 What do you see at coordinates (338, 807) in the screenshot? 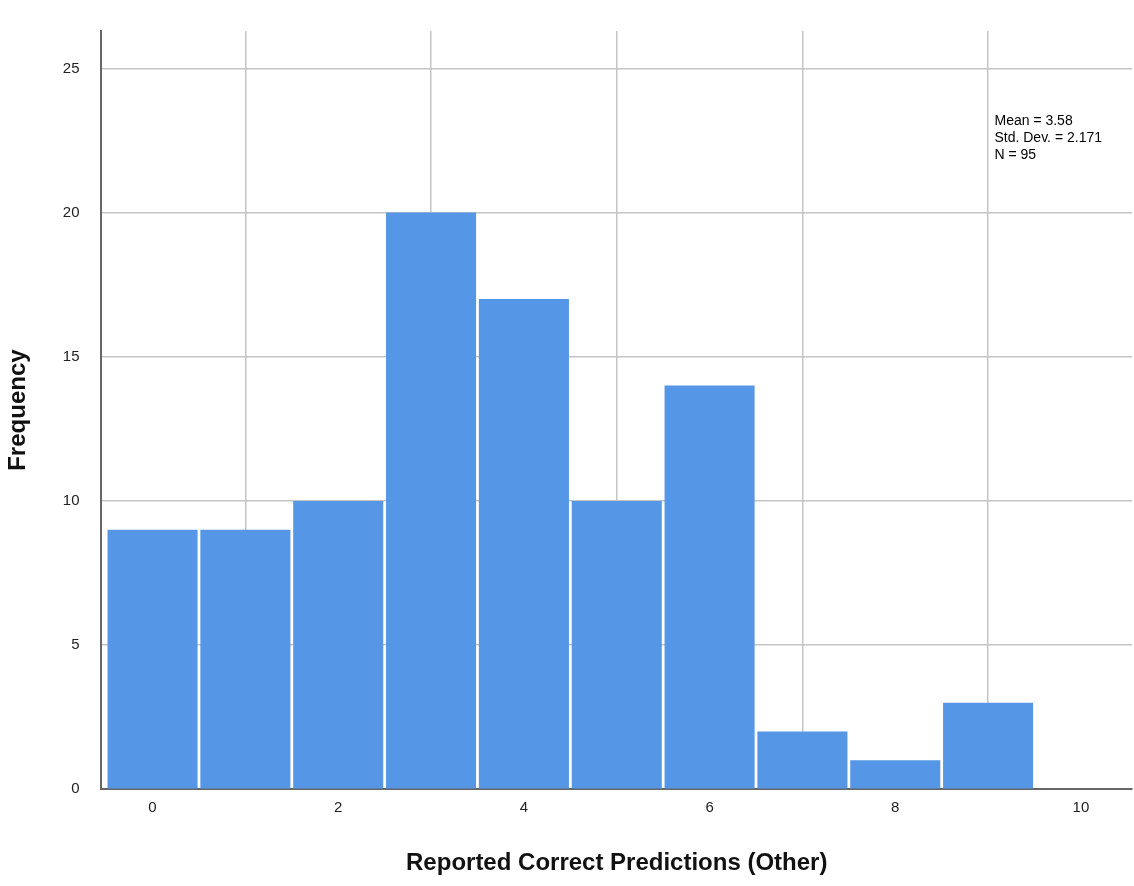
I see `x-tick-label: 2` at bounding box center [338, 807].